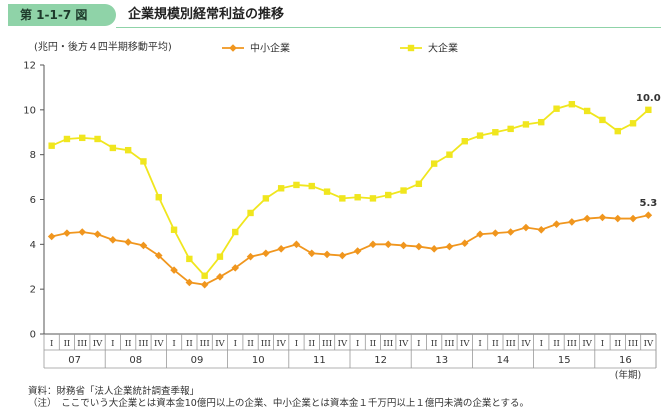  I want to click on x-year-label: 12, so click(380, 360).